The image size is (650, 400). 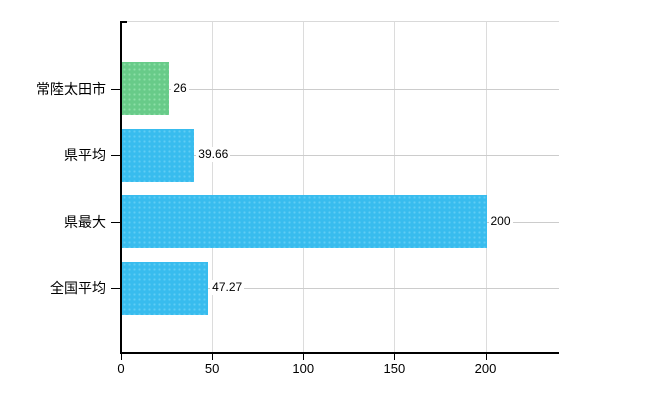 What do you see at coordinates (212, 368) in the screenshot?
I see `x-axis-tick-label: 50` at bounding box center [212, 368].